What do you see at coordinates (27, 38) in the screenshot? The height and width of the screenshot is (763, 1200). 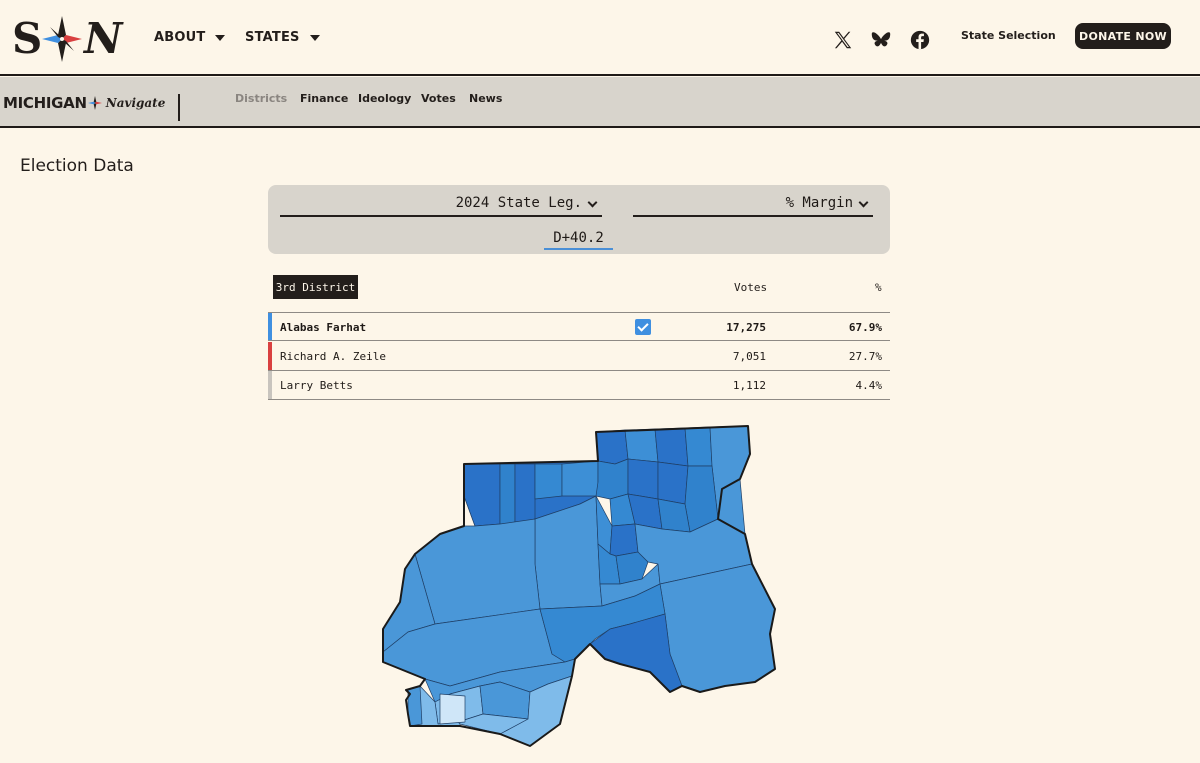 I see `logo-letter-s: S` at bounding box center [27, 38].